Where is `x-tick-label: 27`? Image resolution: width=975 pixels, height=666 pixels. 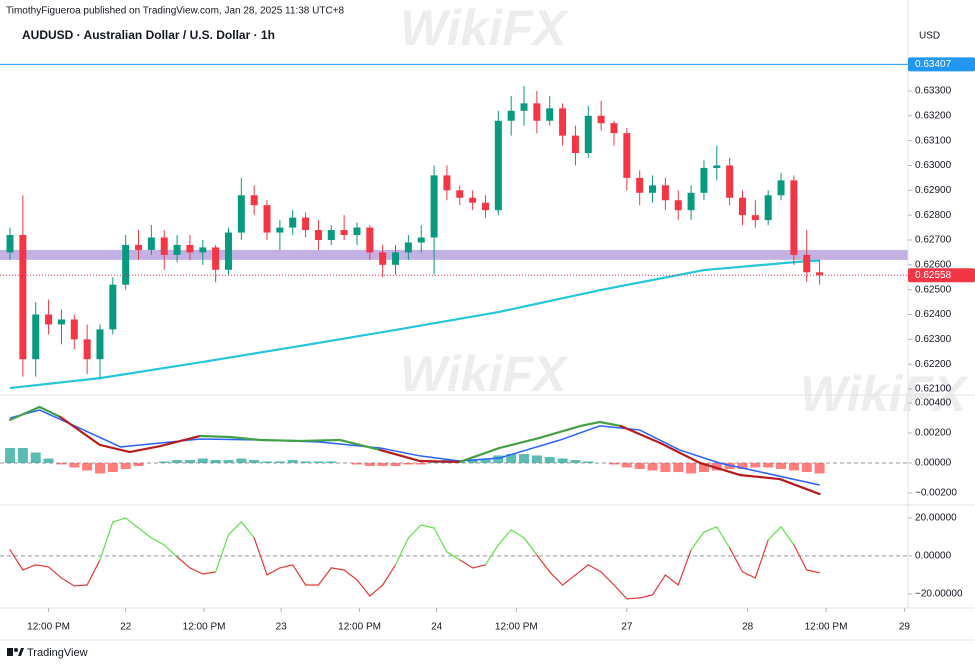 x-tick-label: 27 is located at coordinates (627, 627).